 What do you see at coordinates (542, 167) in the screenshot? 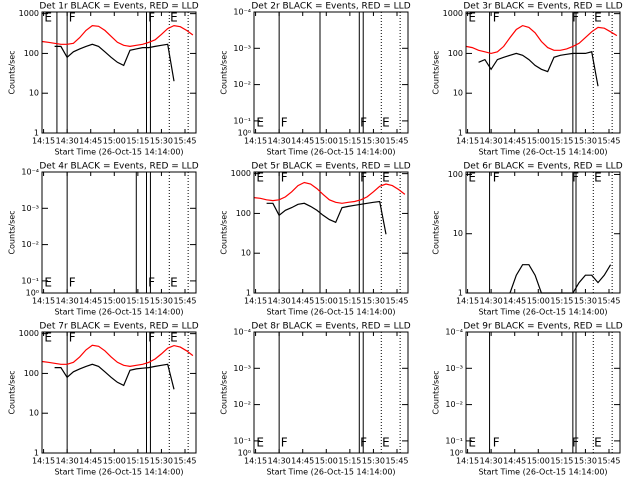
I see `panel-title: Det 6r BLACK = Events, RED = LLD` at bounding box center [542, 167].